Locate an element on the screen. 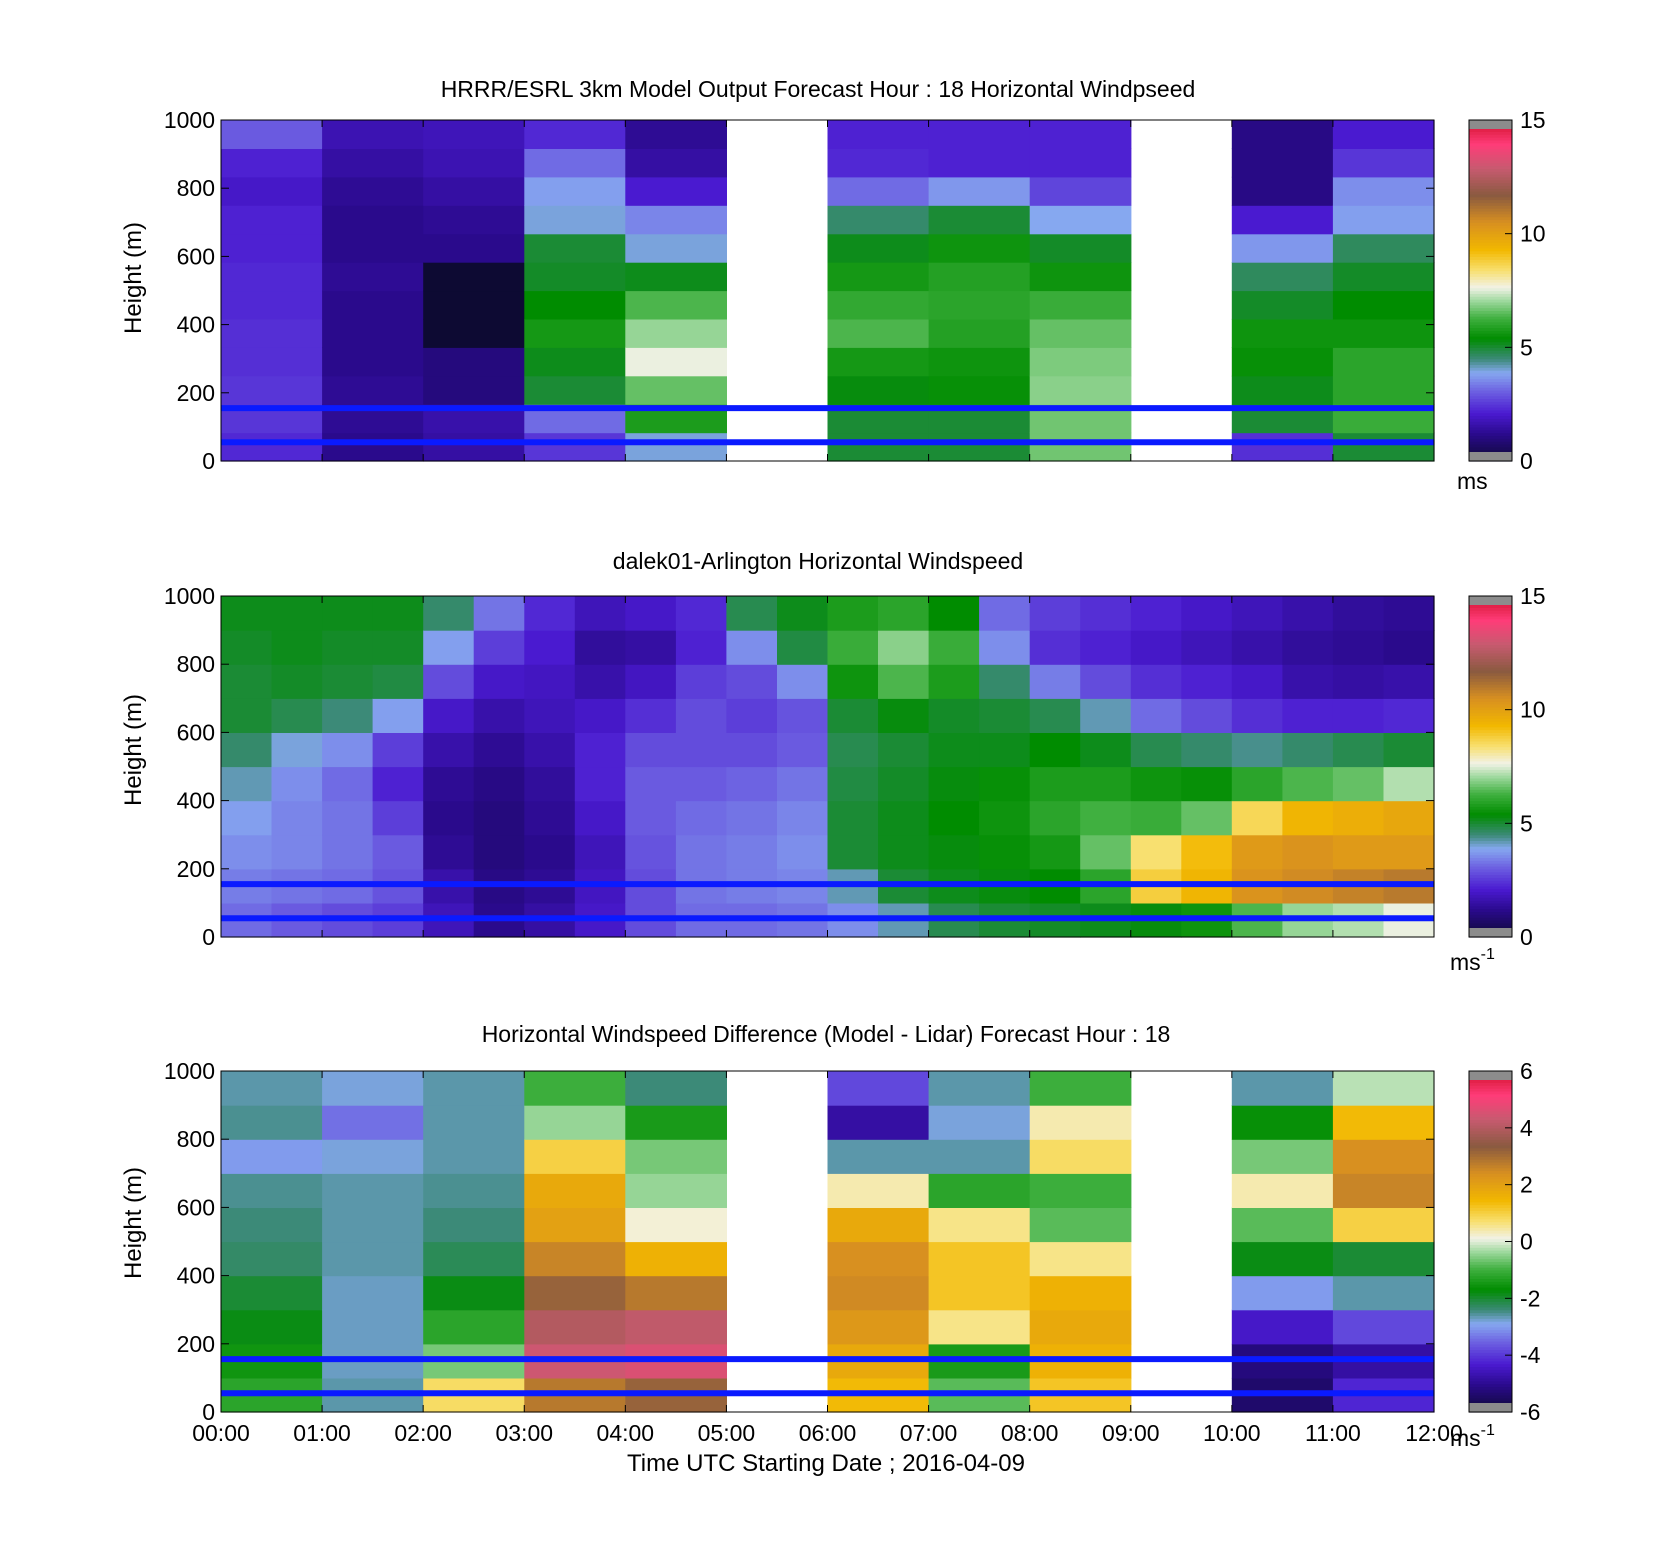  y-tick-label: 200 is located at coordinates (196, 393).